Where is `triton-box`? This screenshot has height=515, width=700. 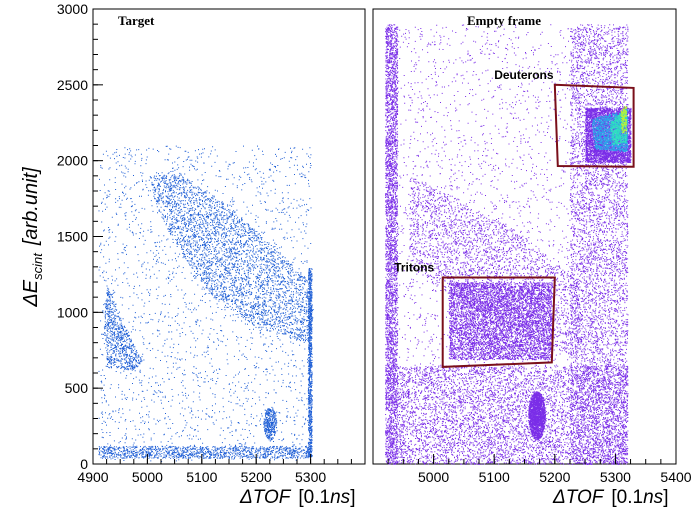
triton-box is located at coordinates (498, 322).